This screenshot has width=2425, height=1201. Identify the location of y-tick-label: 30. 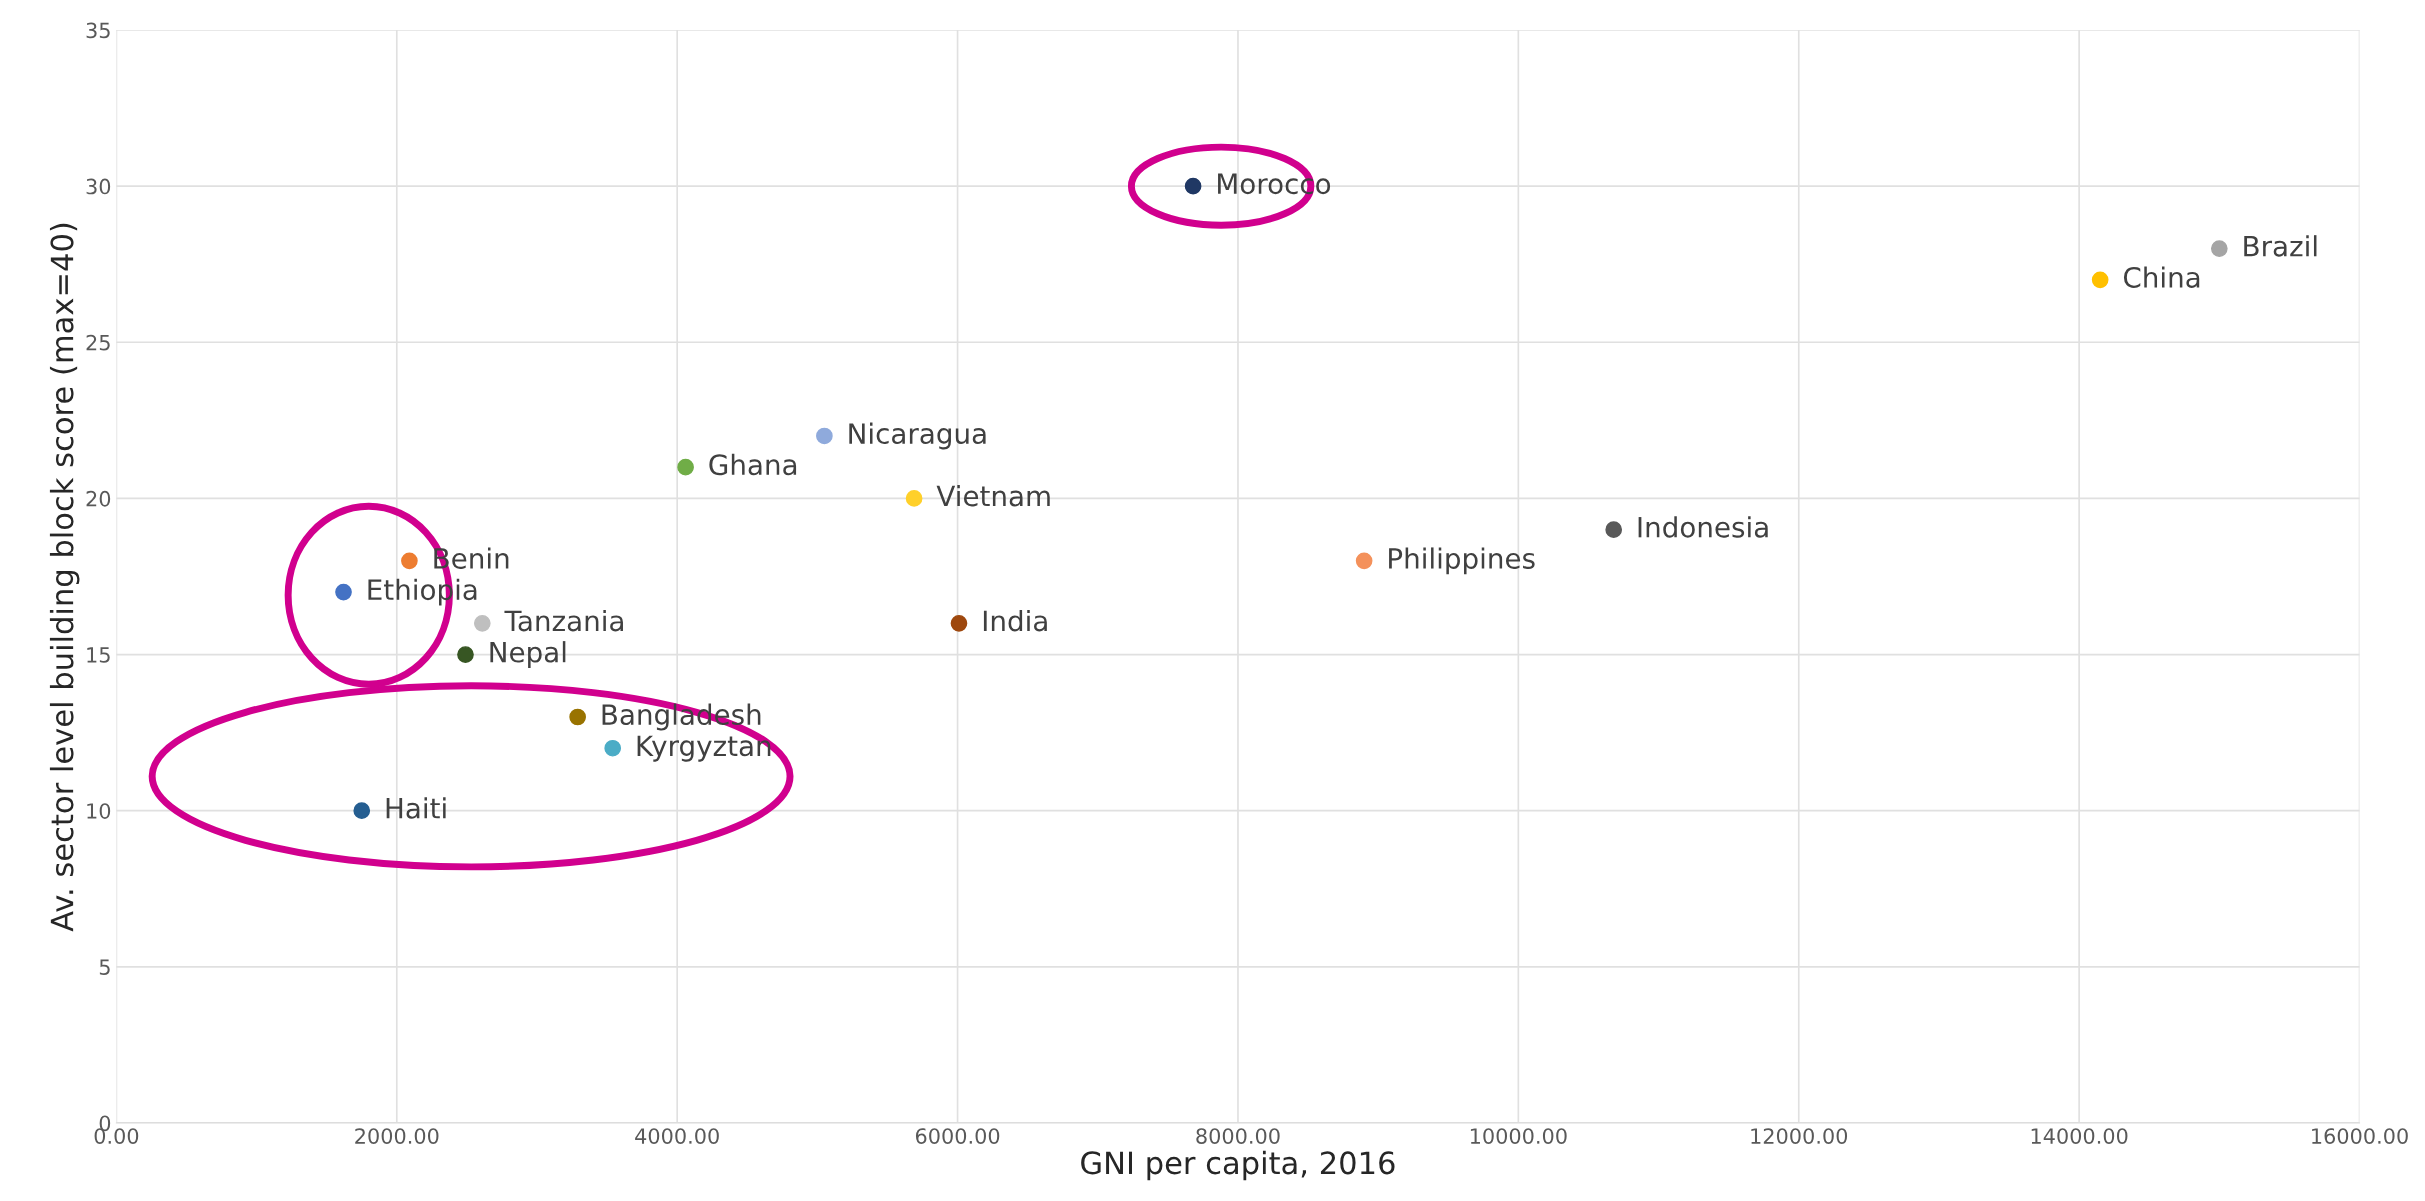
(98, 186).